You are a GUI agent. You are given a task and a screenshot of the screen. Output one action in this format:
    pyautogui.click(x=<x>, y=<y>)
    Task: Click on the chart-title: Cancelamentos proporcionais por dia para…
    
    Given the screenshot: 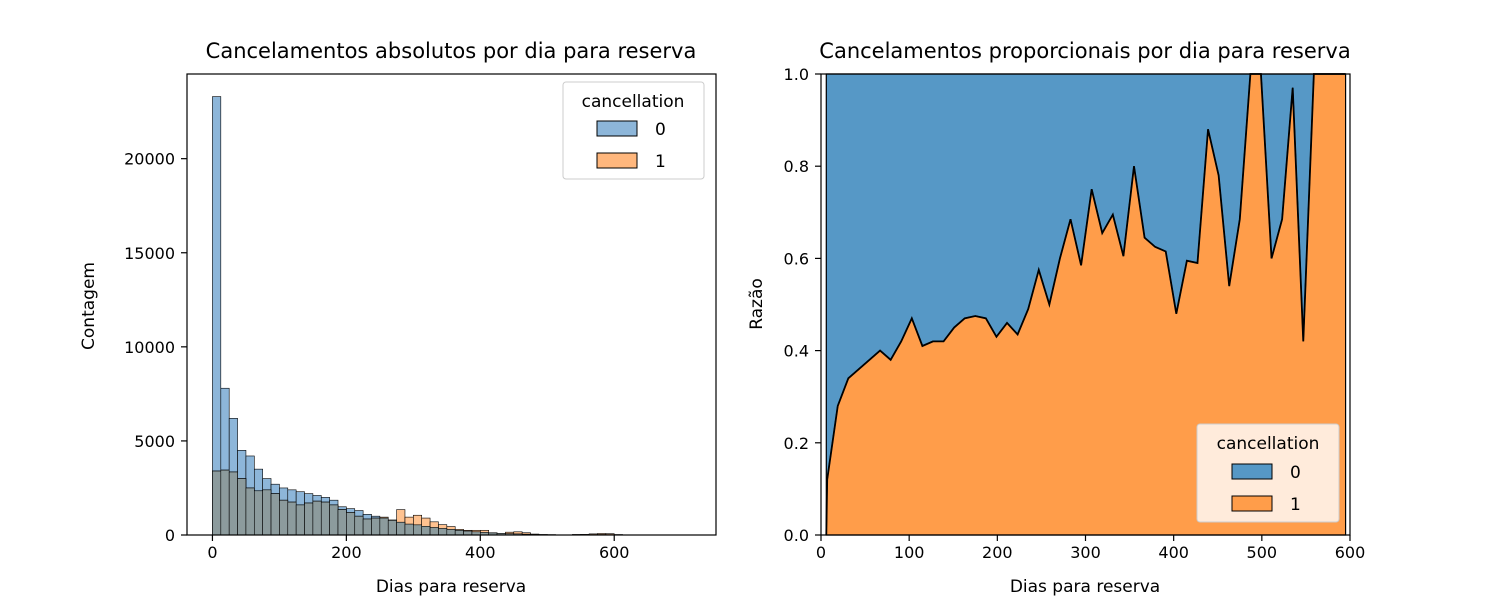 What is the action you would take?
    pyautogui.click(x=1084, y=51)
    